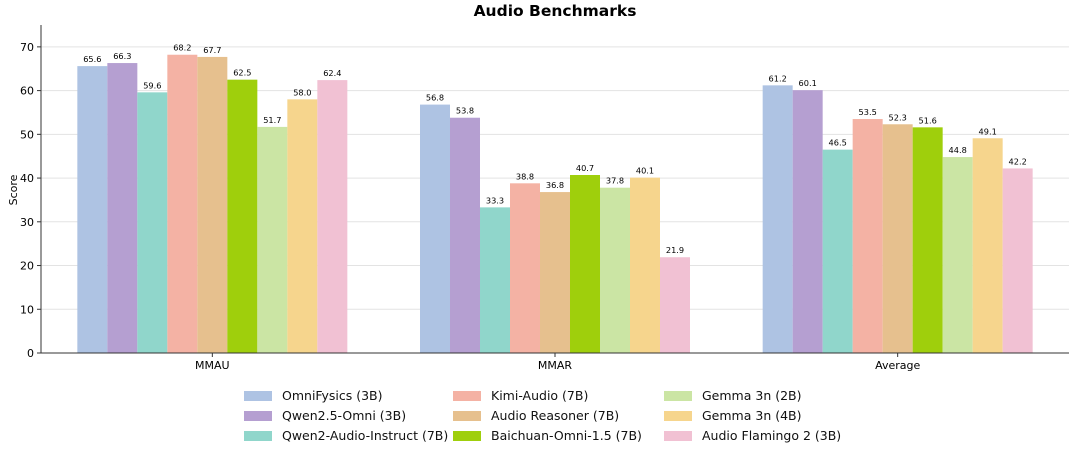  Describe the element at coordinates (27, 309) in the screenshot. I see `y-tick-label: 10` at that location.